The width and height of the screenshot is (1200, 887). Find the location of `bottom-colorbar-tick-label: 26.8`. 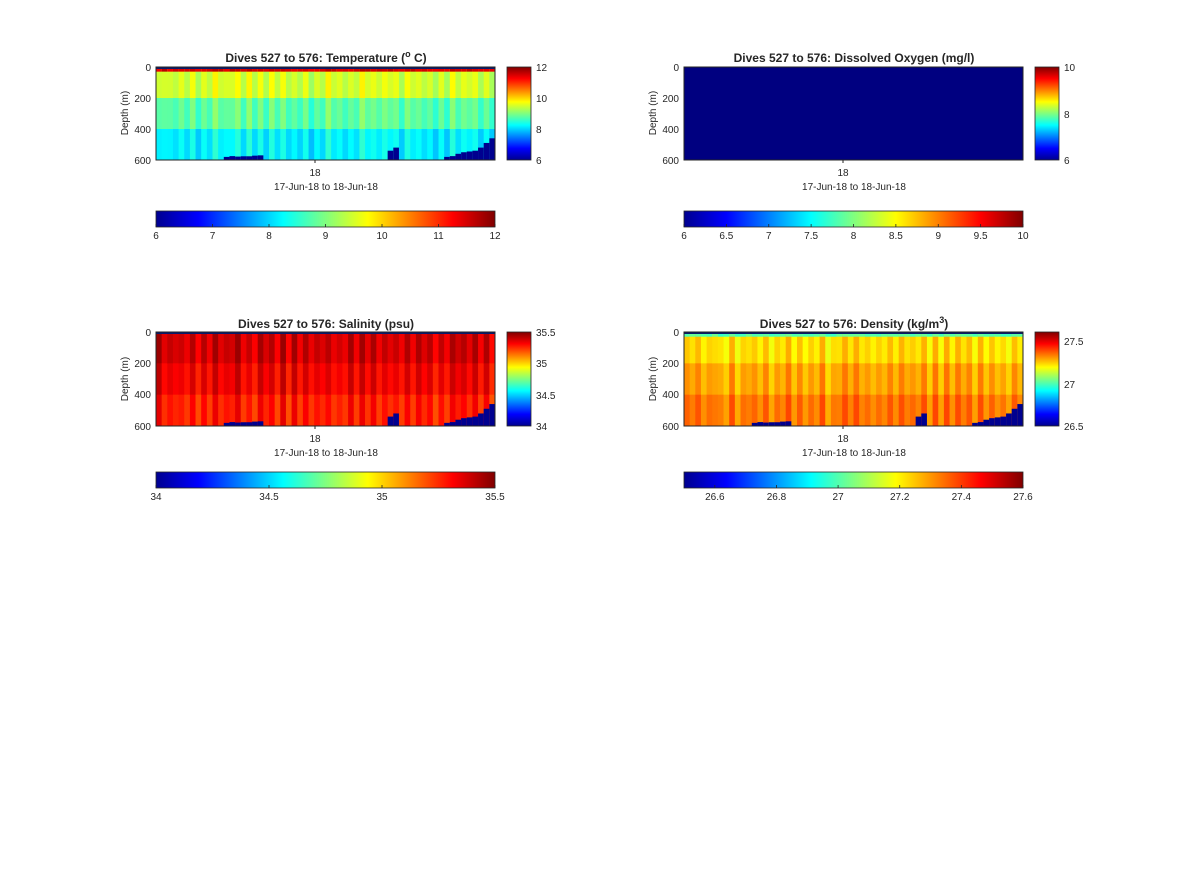

bottom-colorbar-tick-label: 26.8 is located at coordinates (777, 497).